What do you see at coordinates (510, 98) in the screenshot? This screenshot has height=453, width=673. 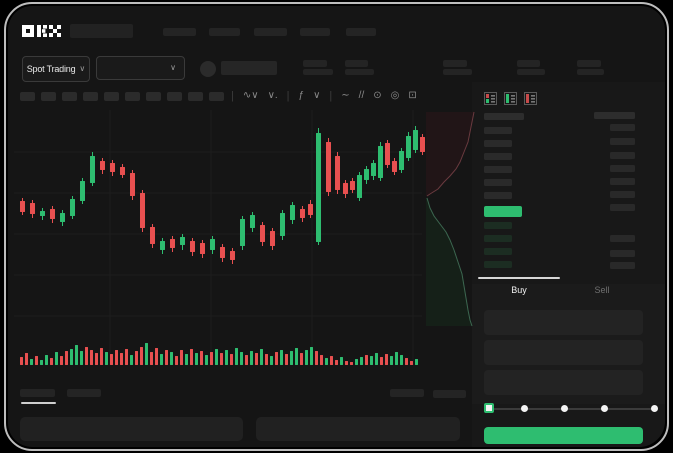 I see `orderbook-layout-bids-icon` at bounding box center [510, 98].